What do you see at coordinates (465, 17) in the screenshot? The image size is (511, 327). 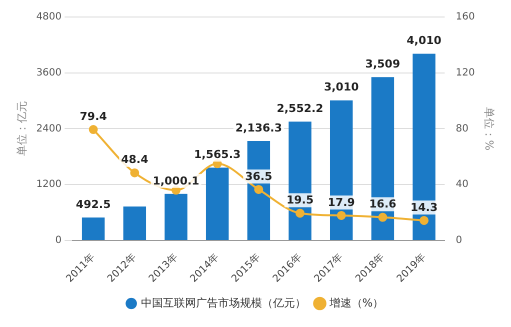 I see `y2-tick-label: 160` at bounding box center [465, 17].